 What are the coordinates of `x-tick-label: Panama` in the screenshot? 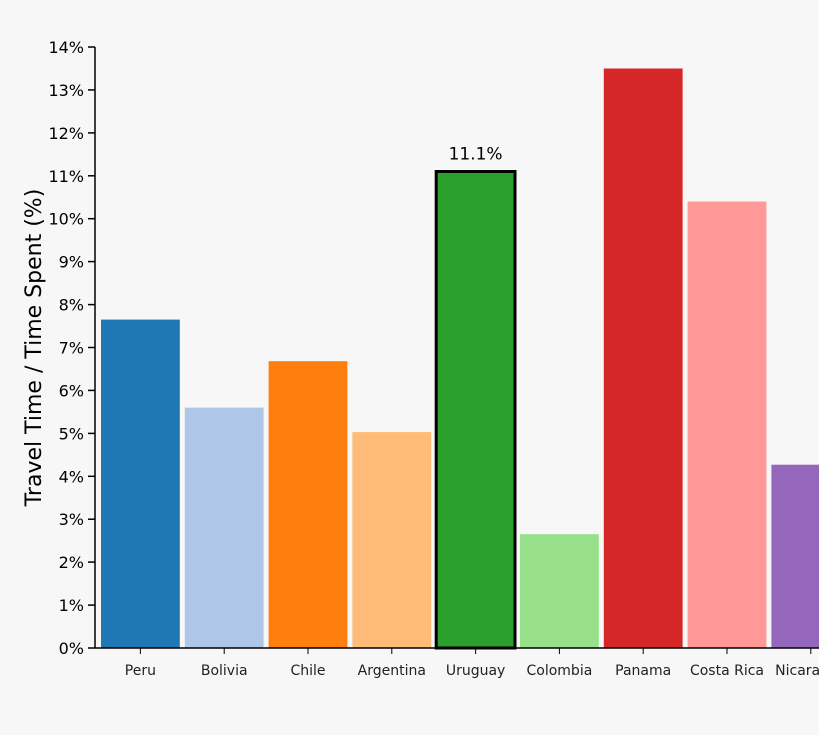 It's located at (643, 671).